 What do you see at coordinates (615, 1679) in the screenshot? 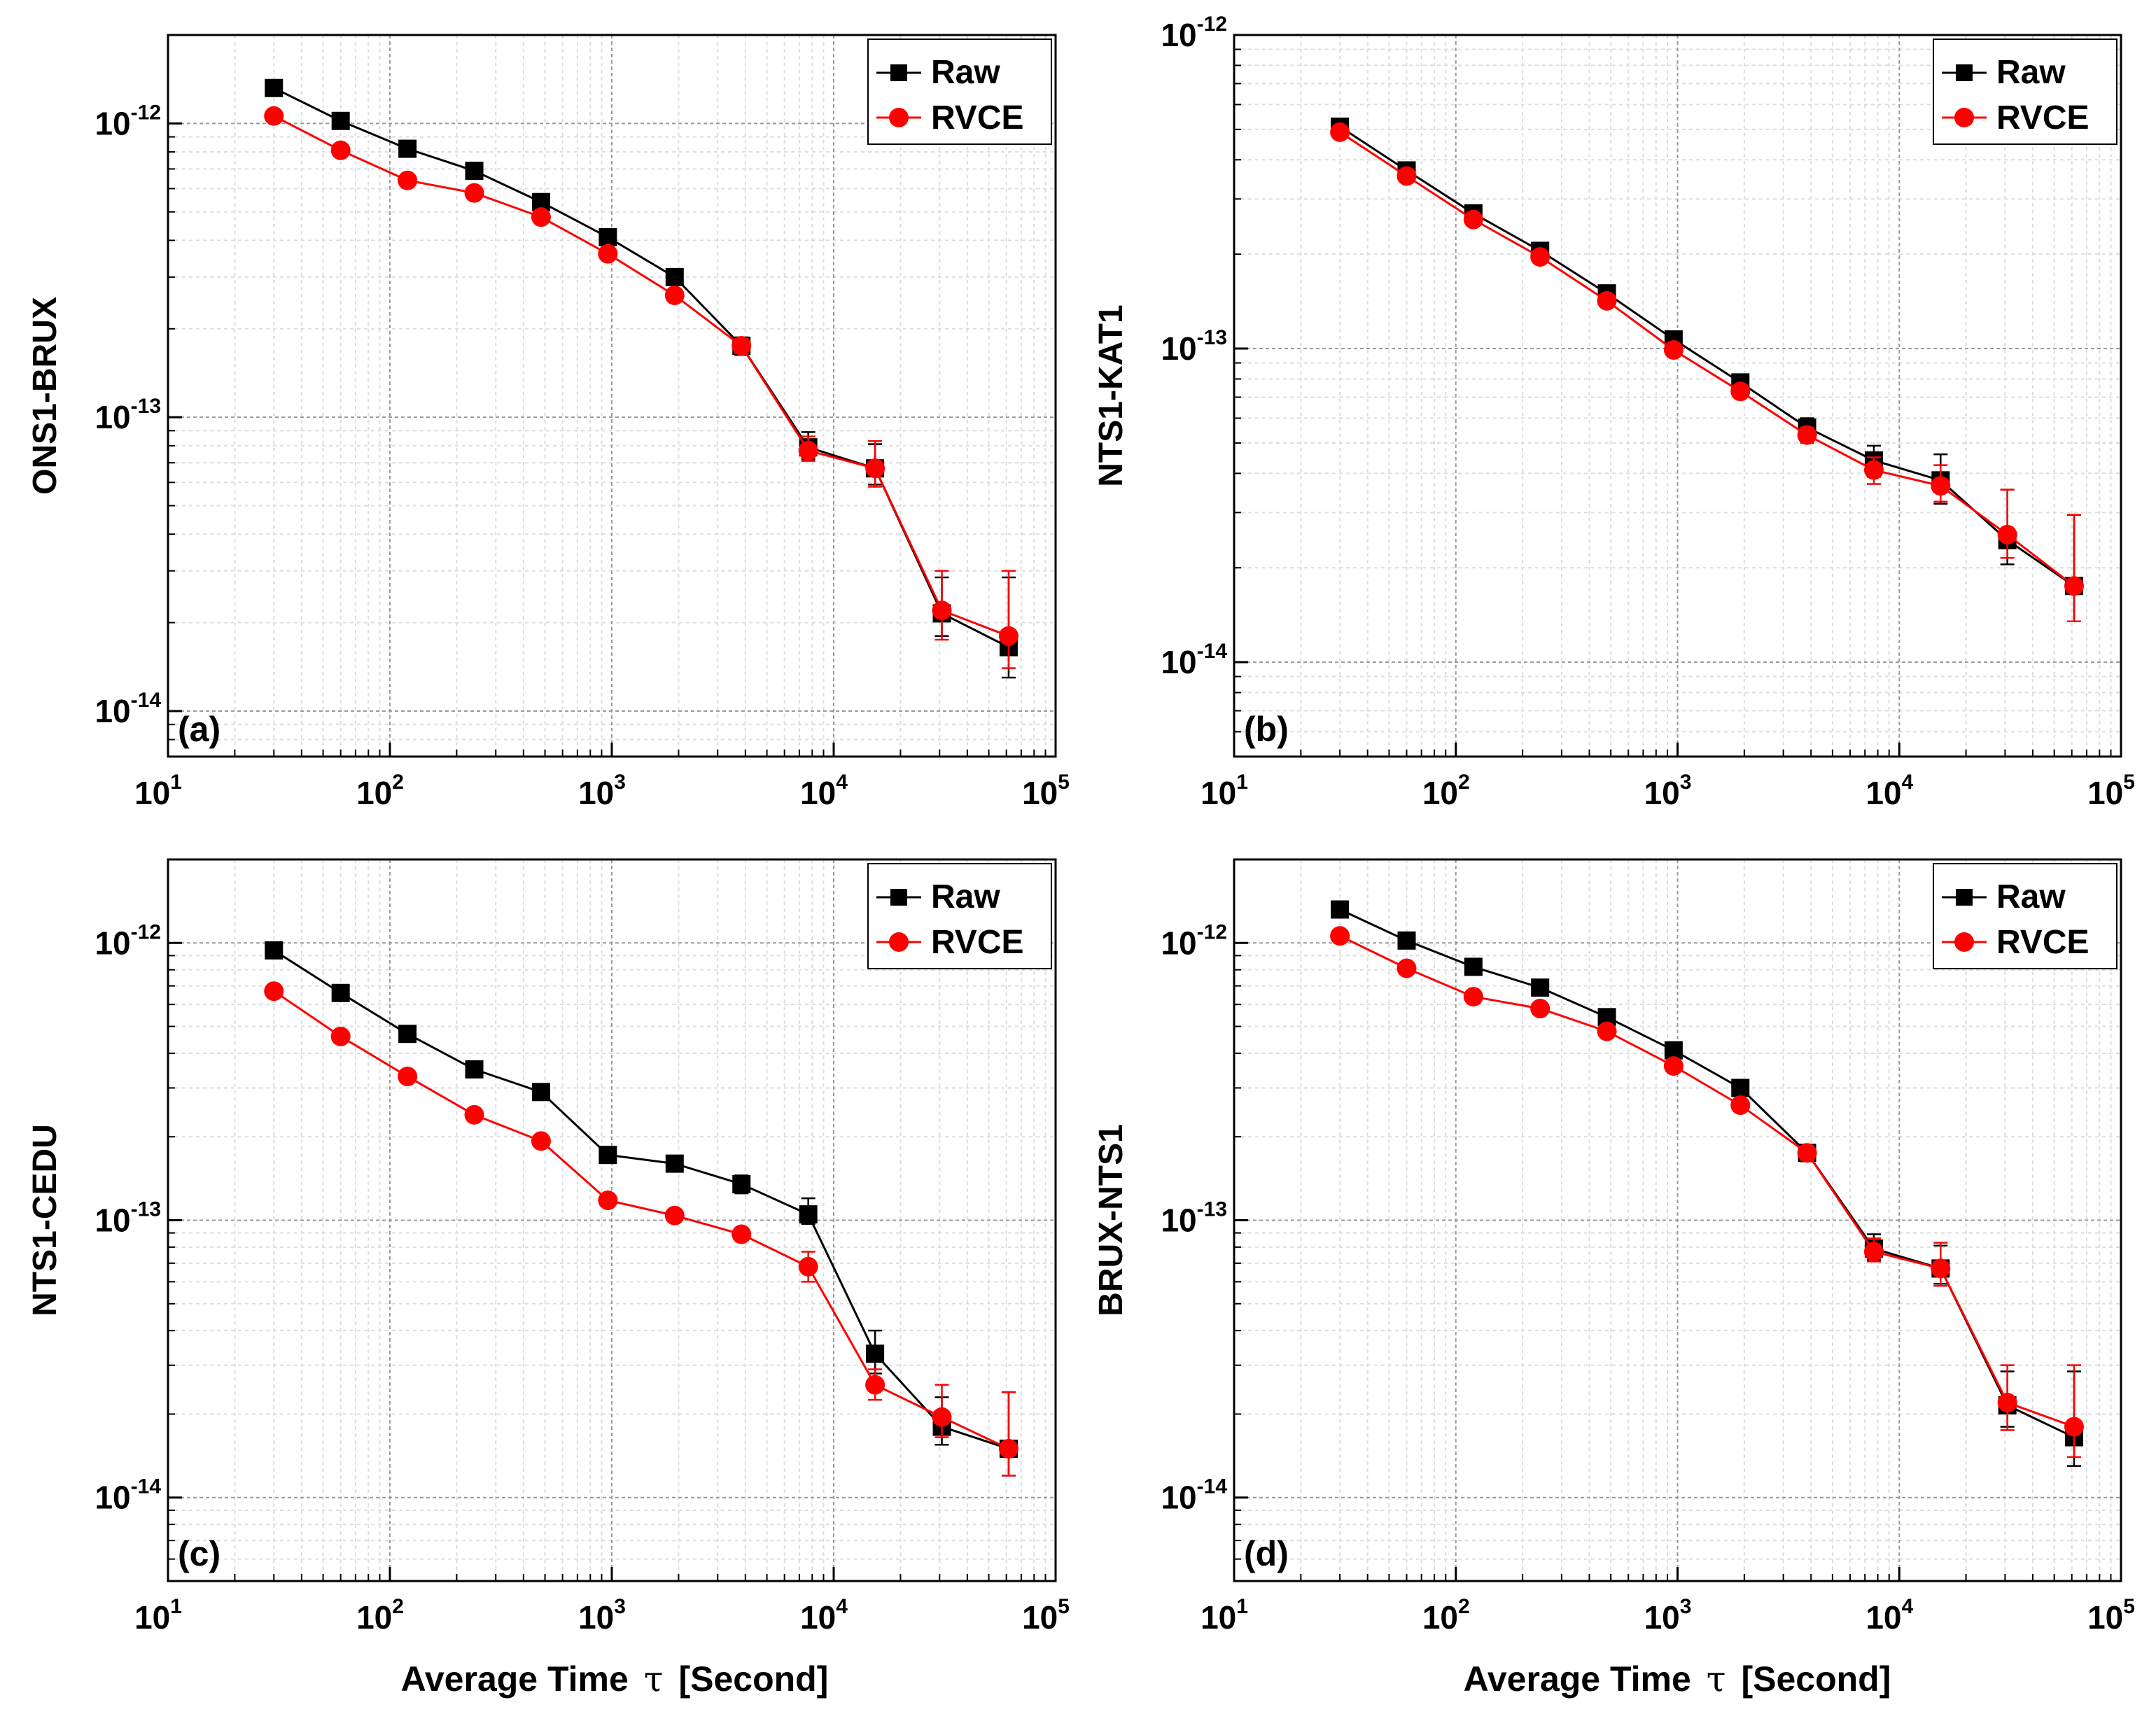
I see `x-axis-title-left: Average Time τ [Second]` at bounding box center [615, 1679].